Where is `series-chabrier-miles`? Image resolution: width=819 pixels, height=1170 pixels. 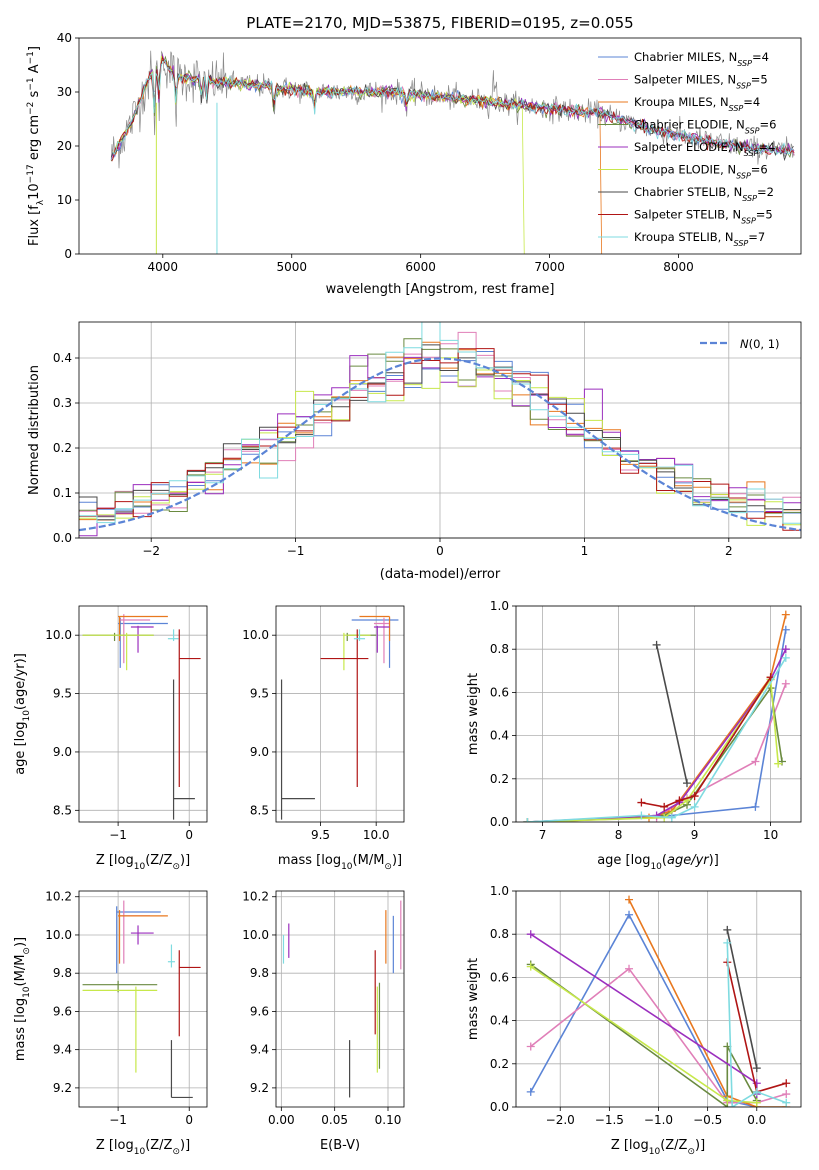 series-chabrier-miles is located at coordinates (656, 723).